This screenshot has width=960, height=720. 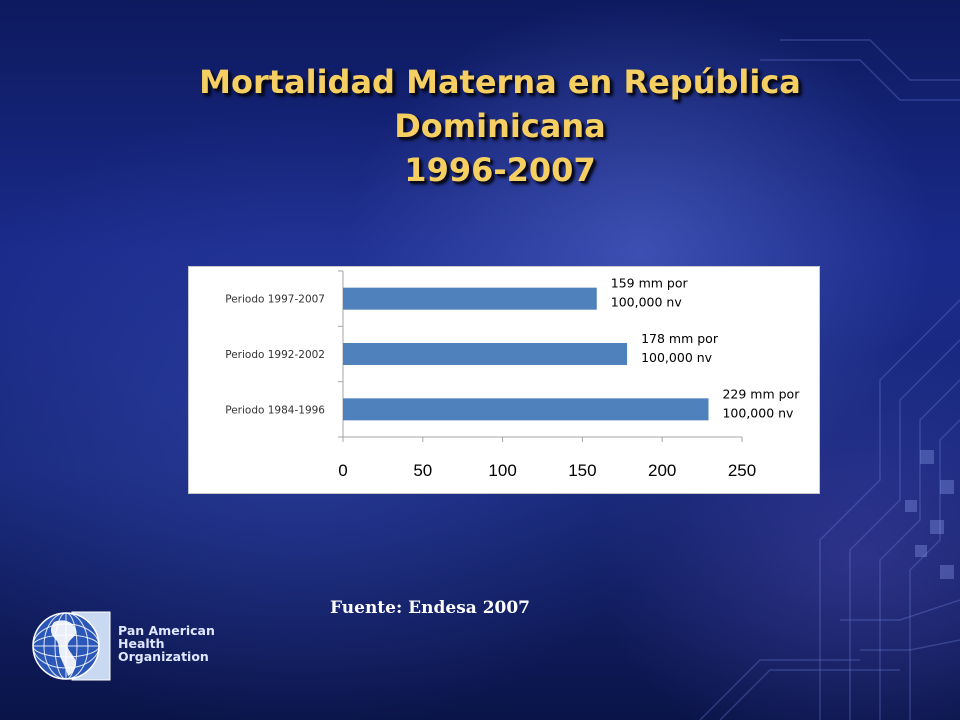 I want to click on org-line-1: Pan American, so click(x=166, y=630).